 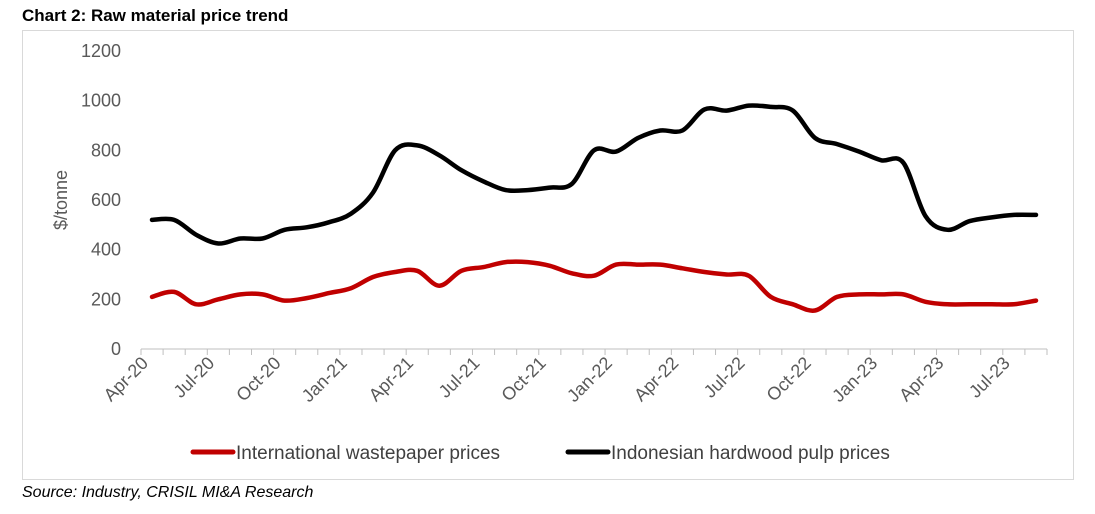 I want to click on x-tick-label: Apr-23, so click(x=921, y=379).